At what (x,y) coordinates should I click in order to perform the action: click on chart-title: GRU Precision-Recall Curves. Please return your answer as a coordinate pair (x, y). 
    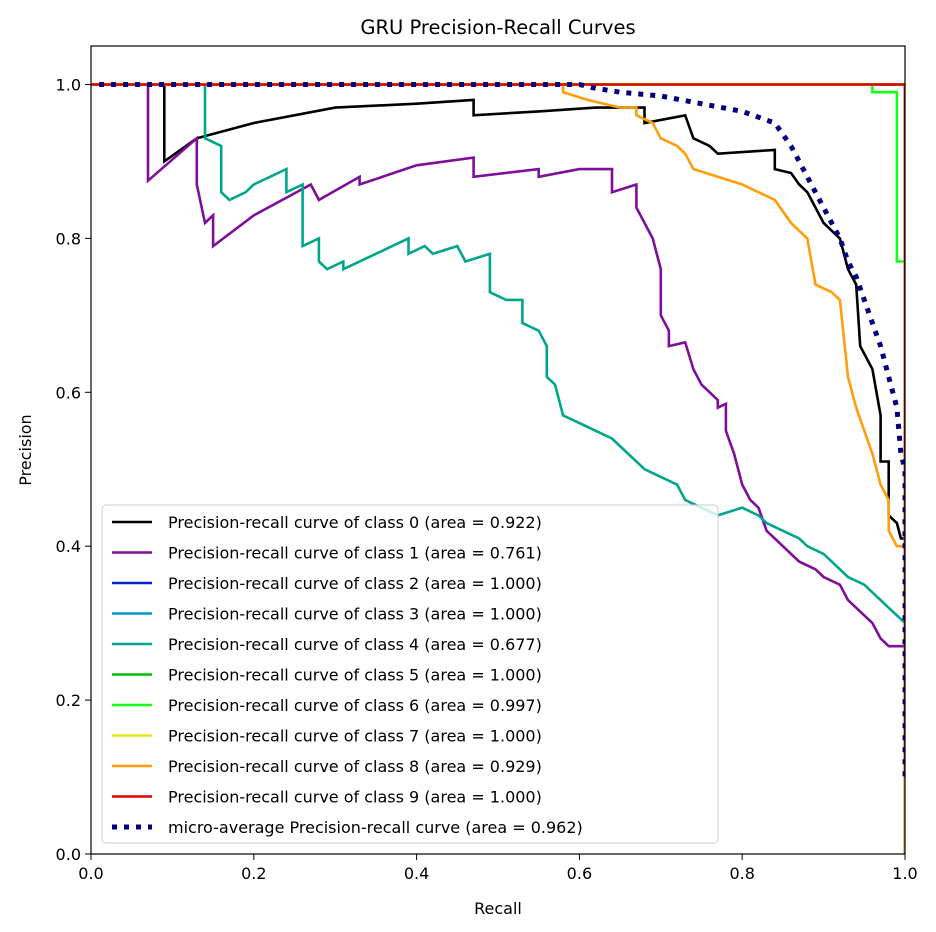
    Looking at the image, I should click on (497, 27).